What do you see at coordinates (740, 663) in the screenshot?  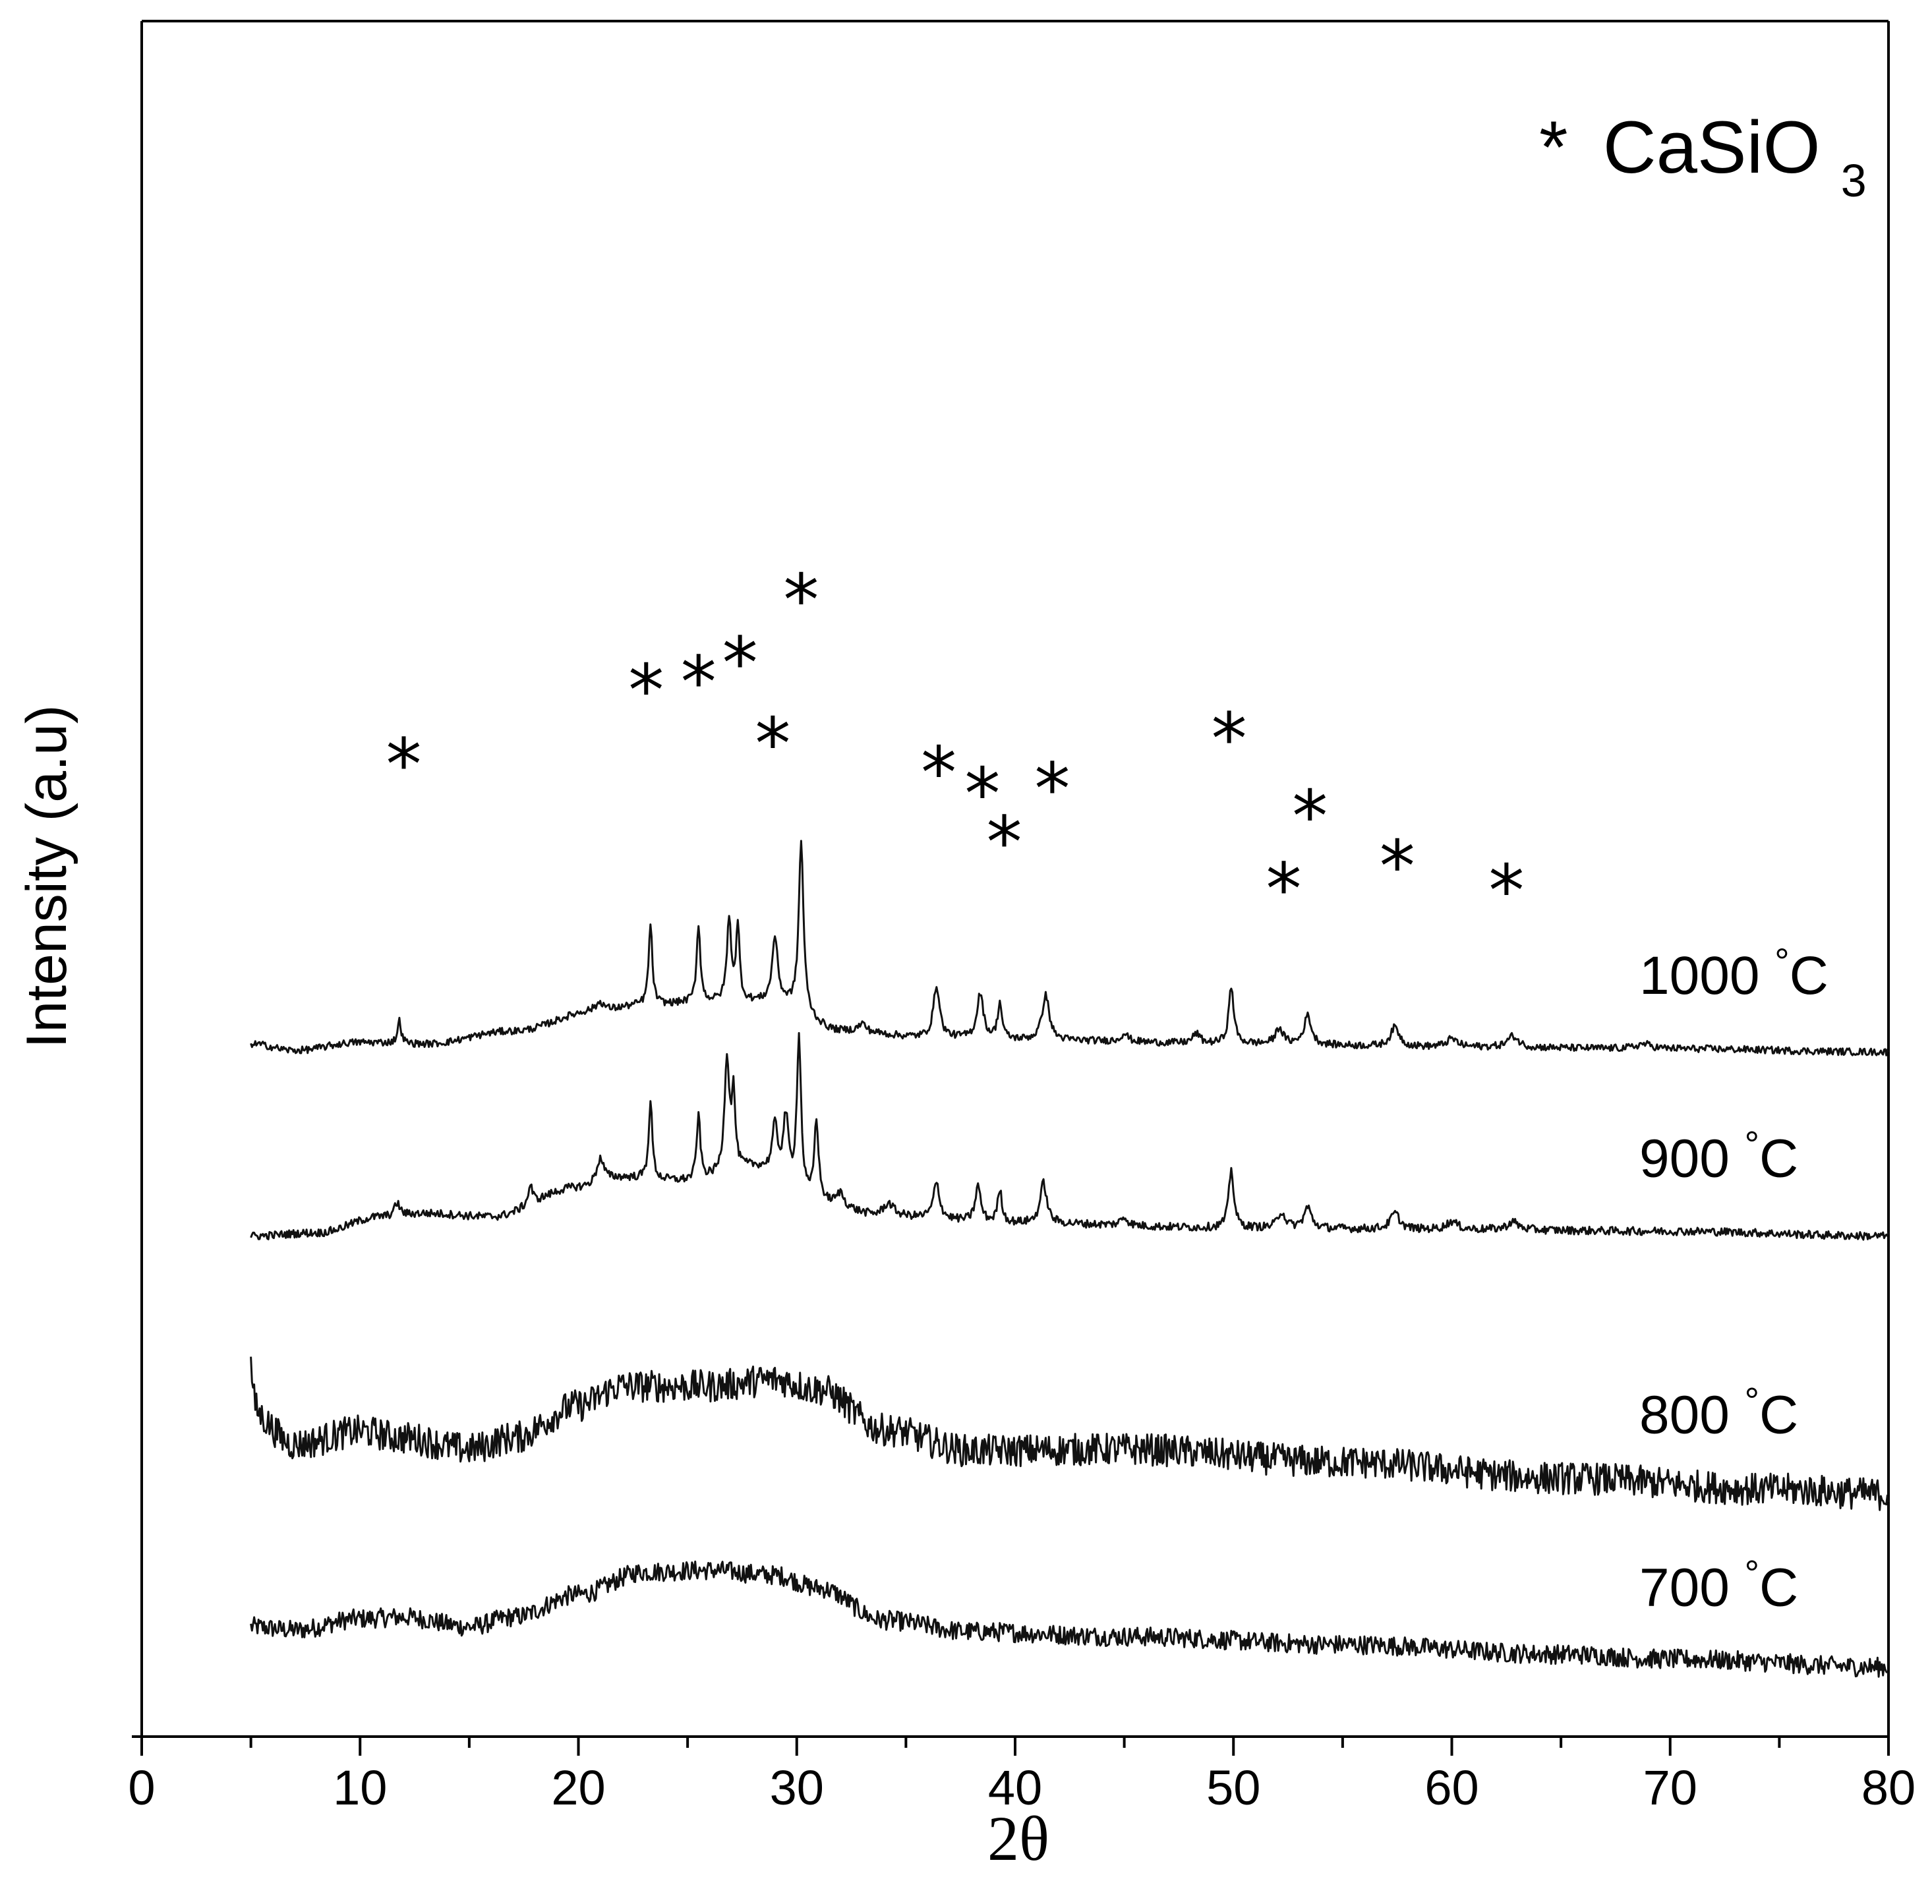 I see `peak-marker-4: *` at bounding box center [740, 663].